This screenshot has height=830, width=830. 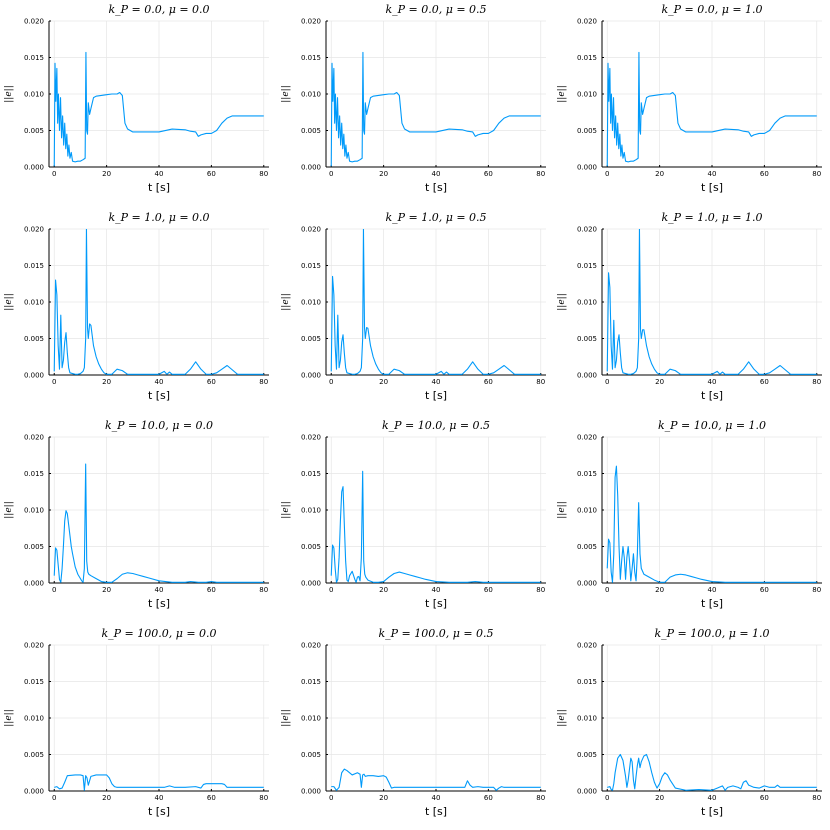 What do you see at coordinates (435, 633) in the screenshot?
I see `subplot-title: k_P = 100.0, μ = 0.5` at bounding box center [435, 633].